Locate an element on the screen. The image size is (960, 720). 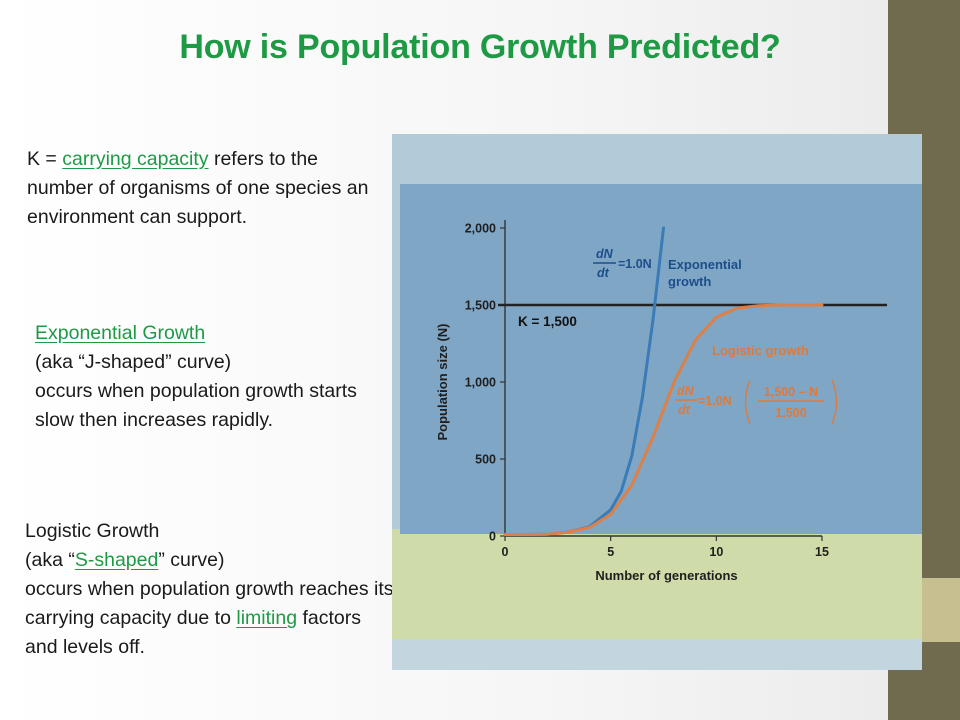
log-eq-numerator: dN is located at coordinates (686, 391).